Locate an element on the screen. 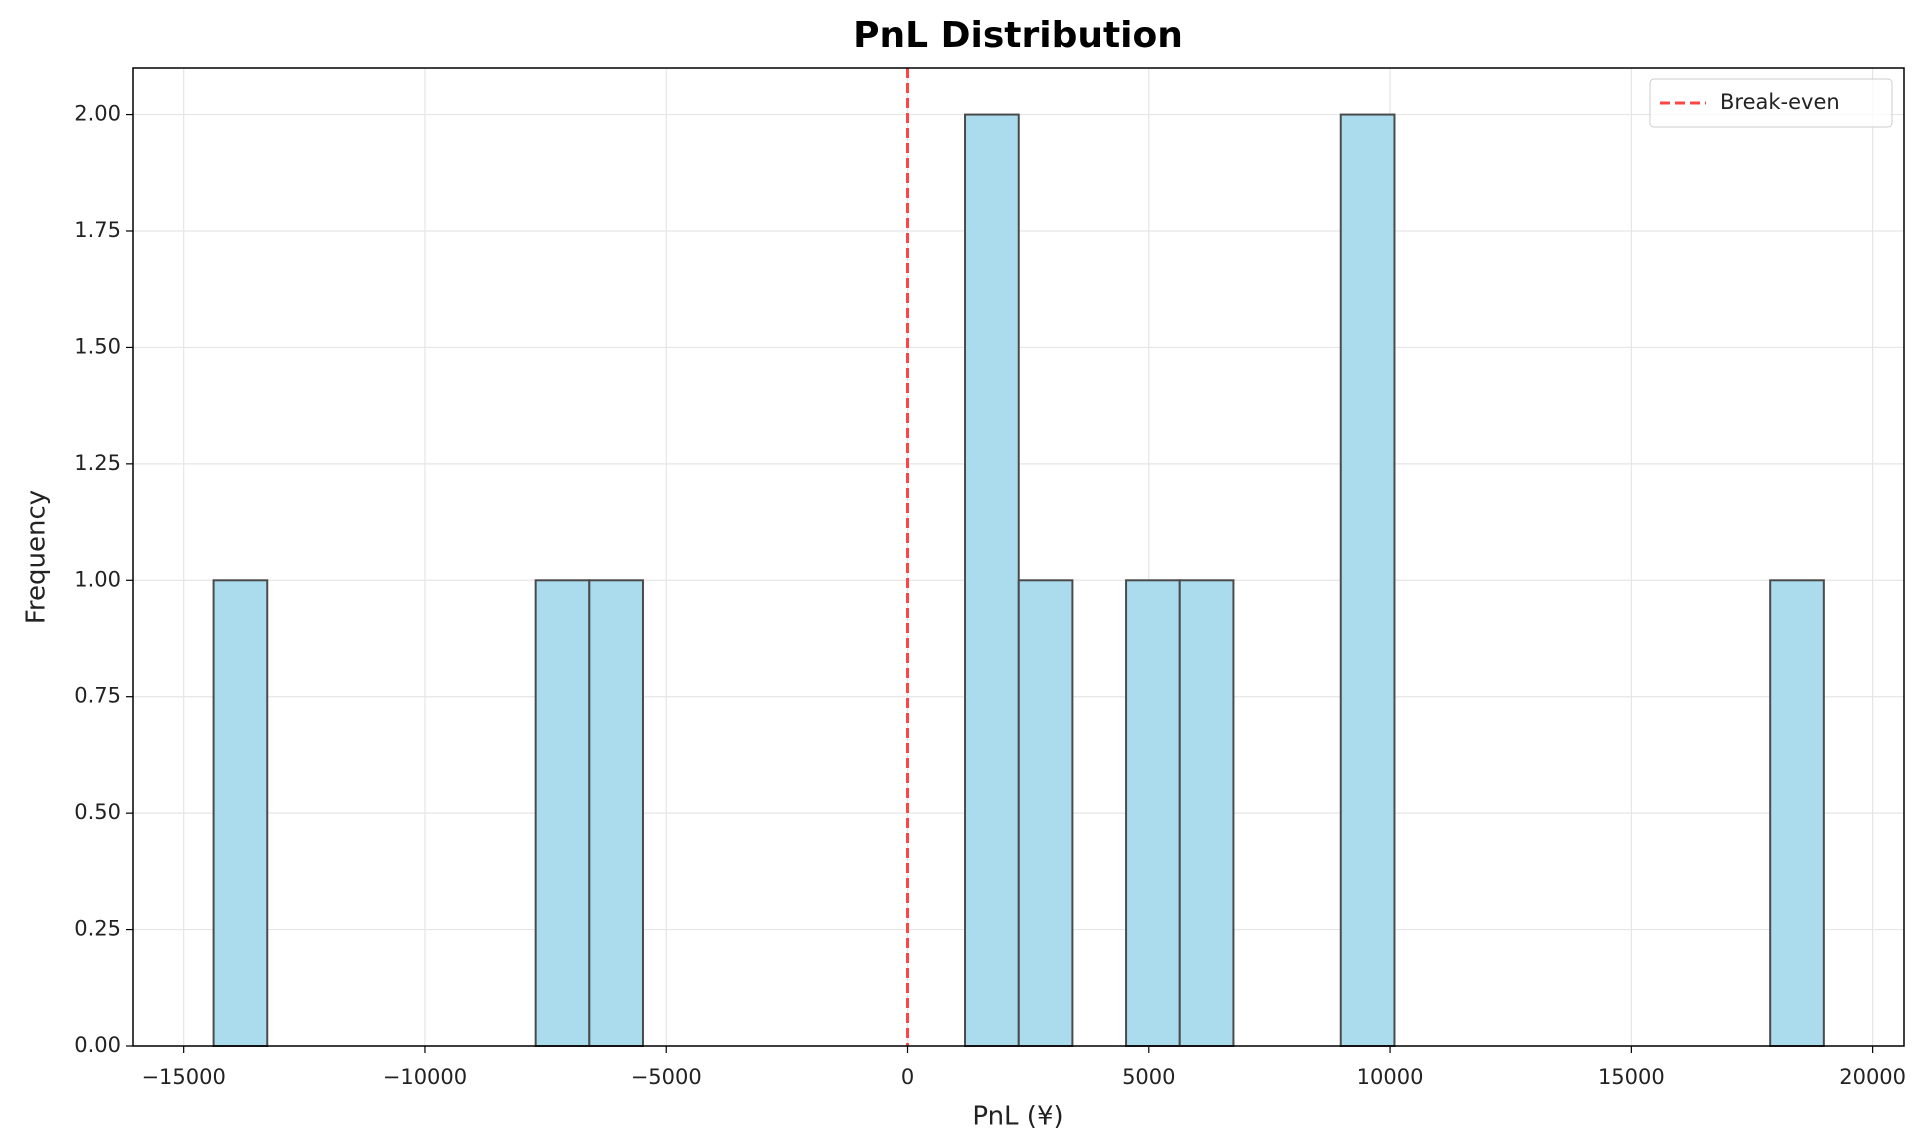  x-tick-label: −10000 is located at coordinates (425, 1077).